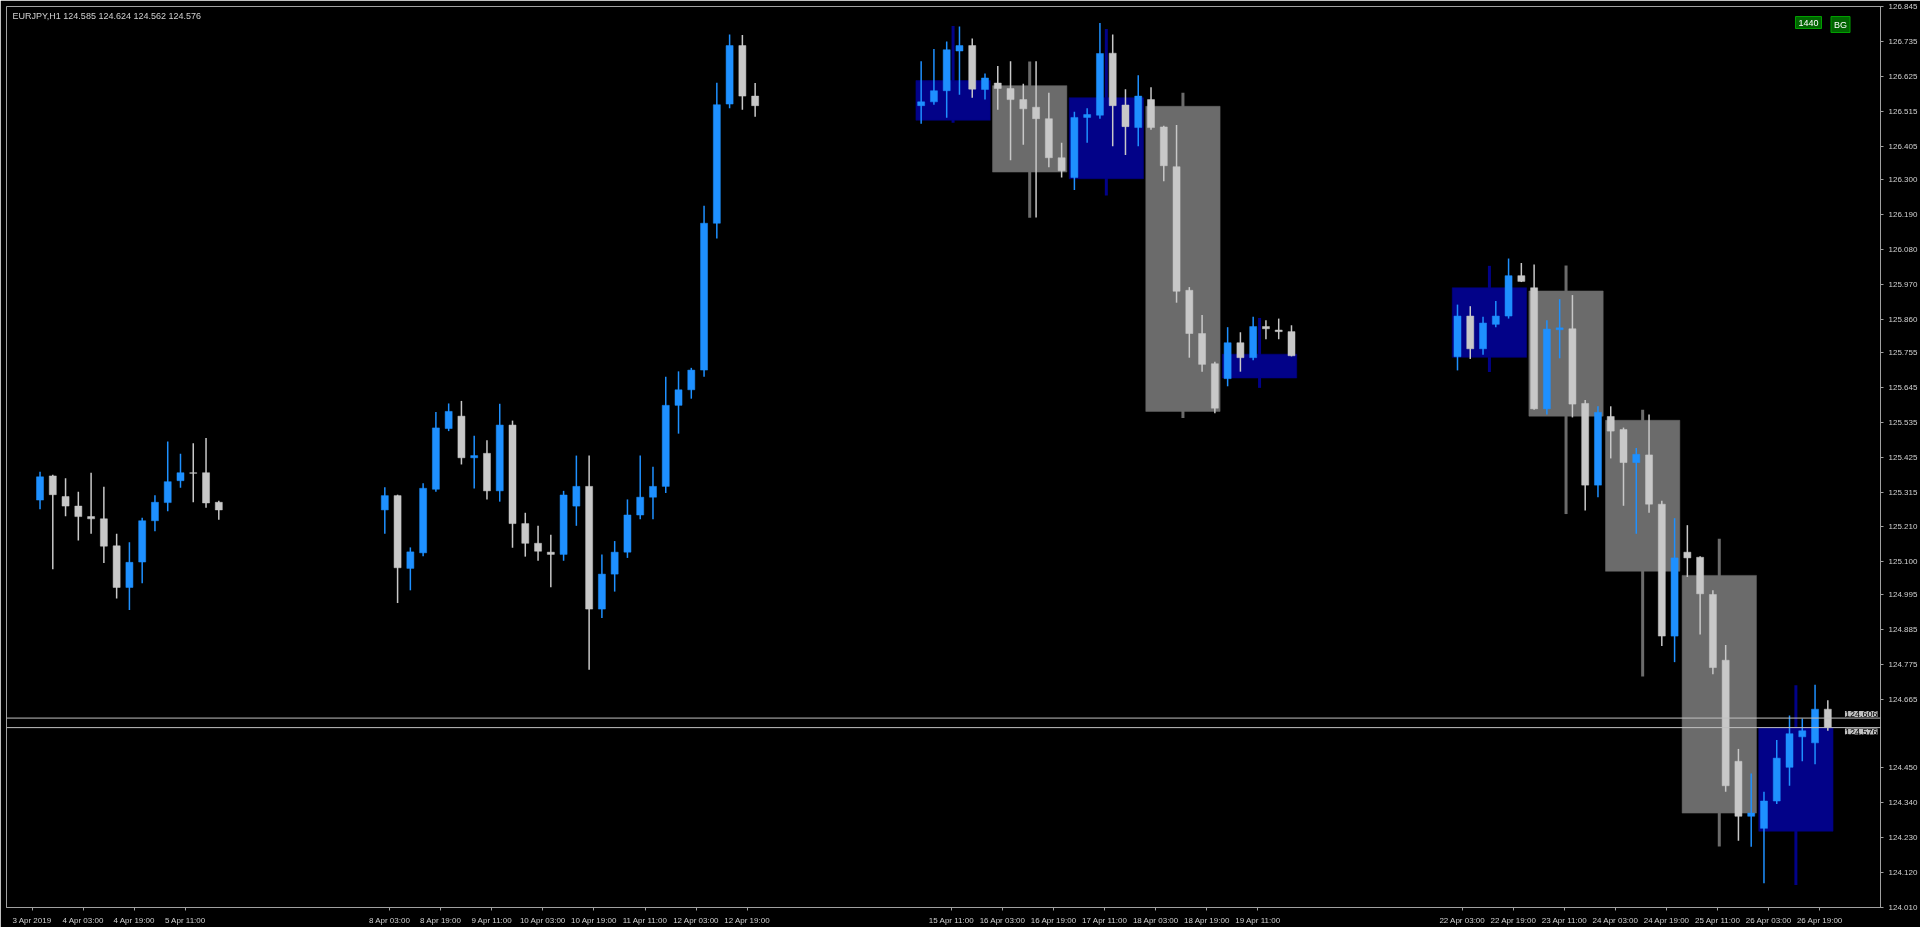 The image size is (1920, 927). What do you see at coordinates (1903, 215) in the screenshot?
I see `y-tick-label: 126.190` at bounding box center [1903, 215].